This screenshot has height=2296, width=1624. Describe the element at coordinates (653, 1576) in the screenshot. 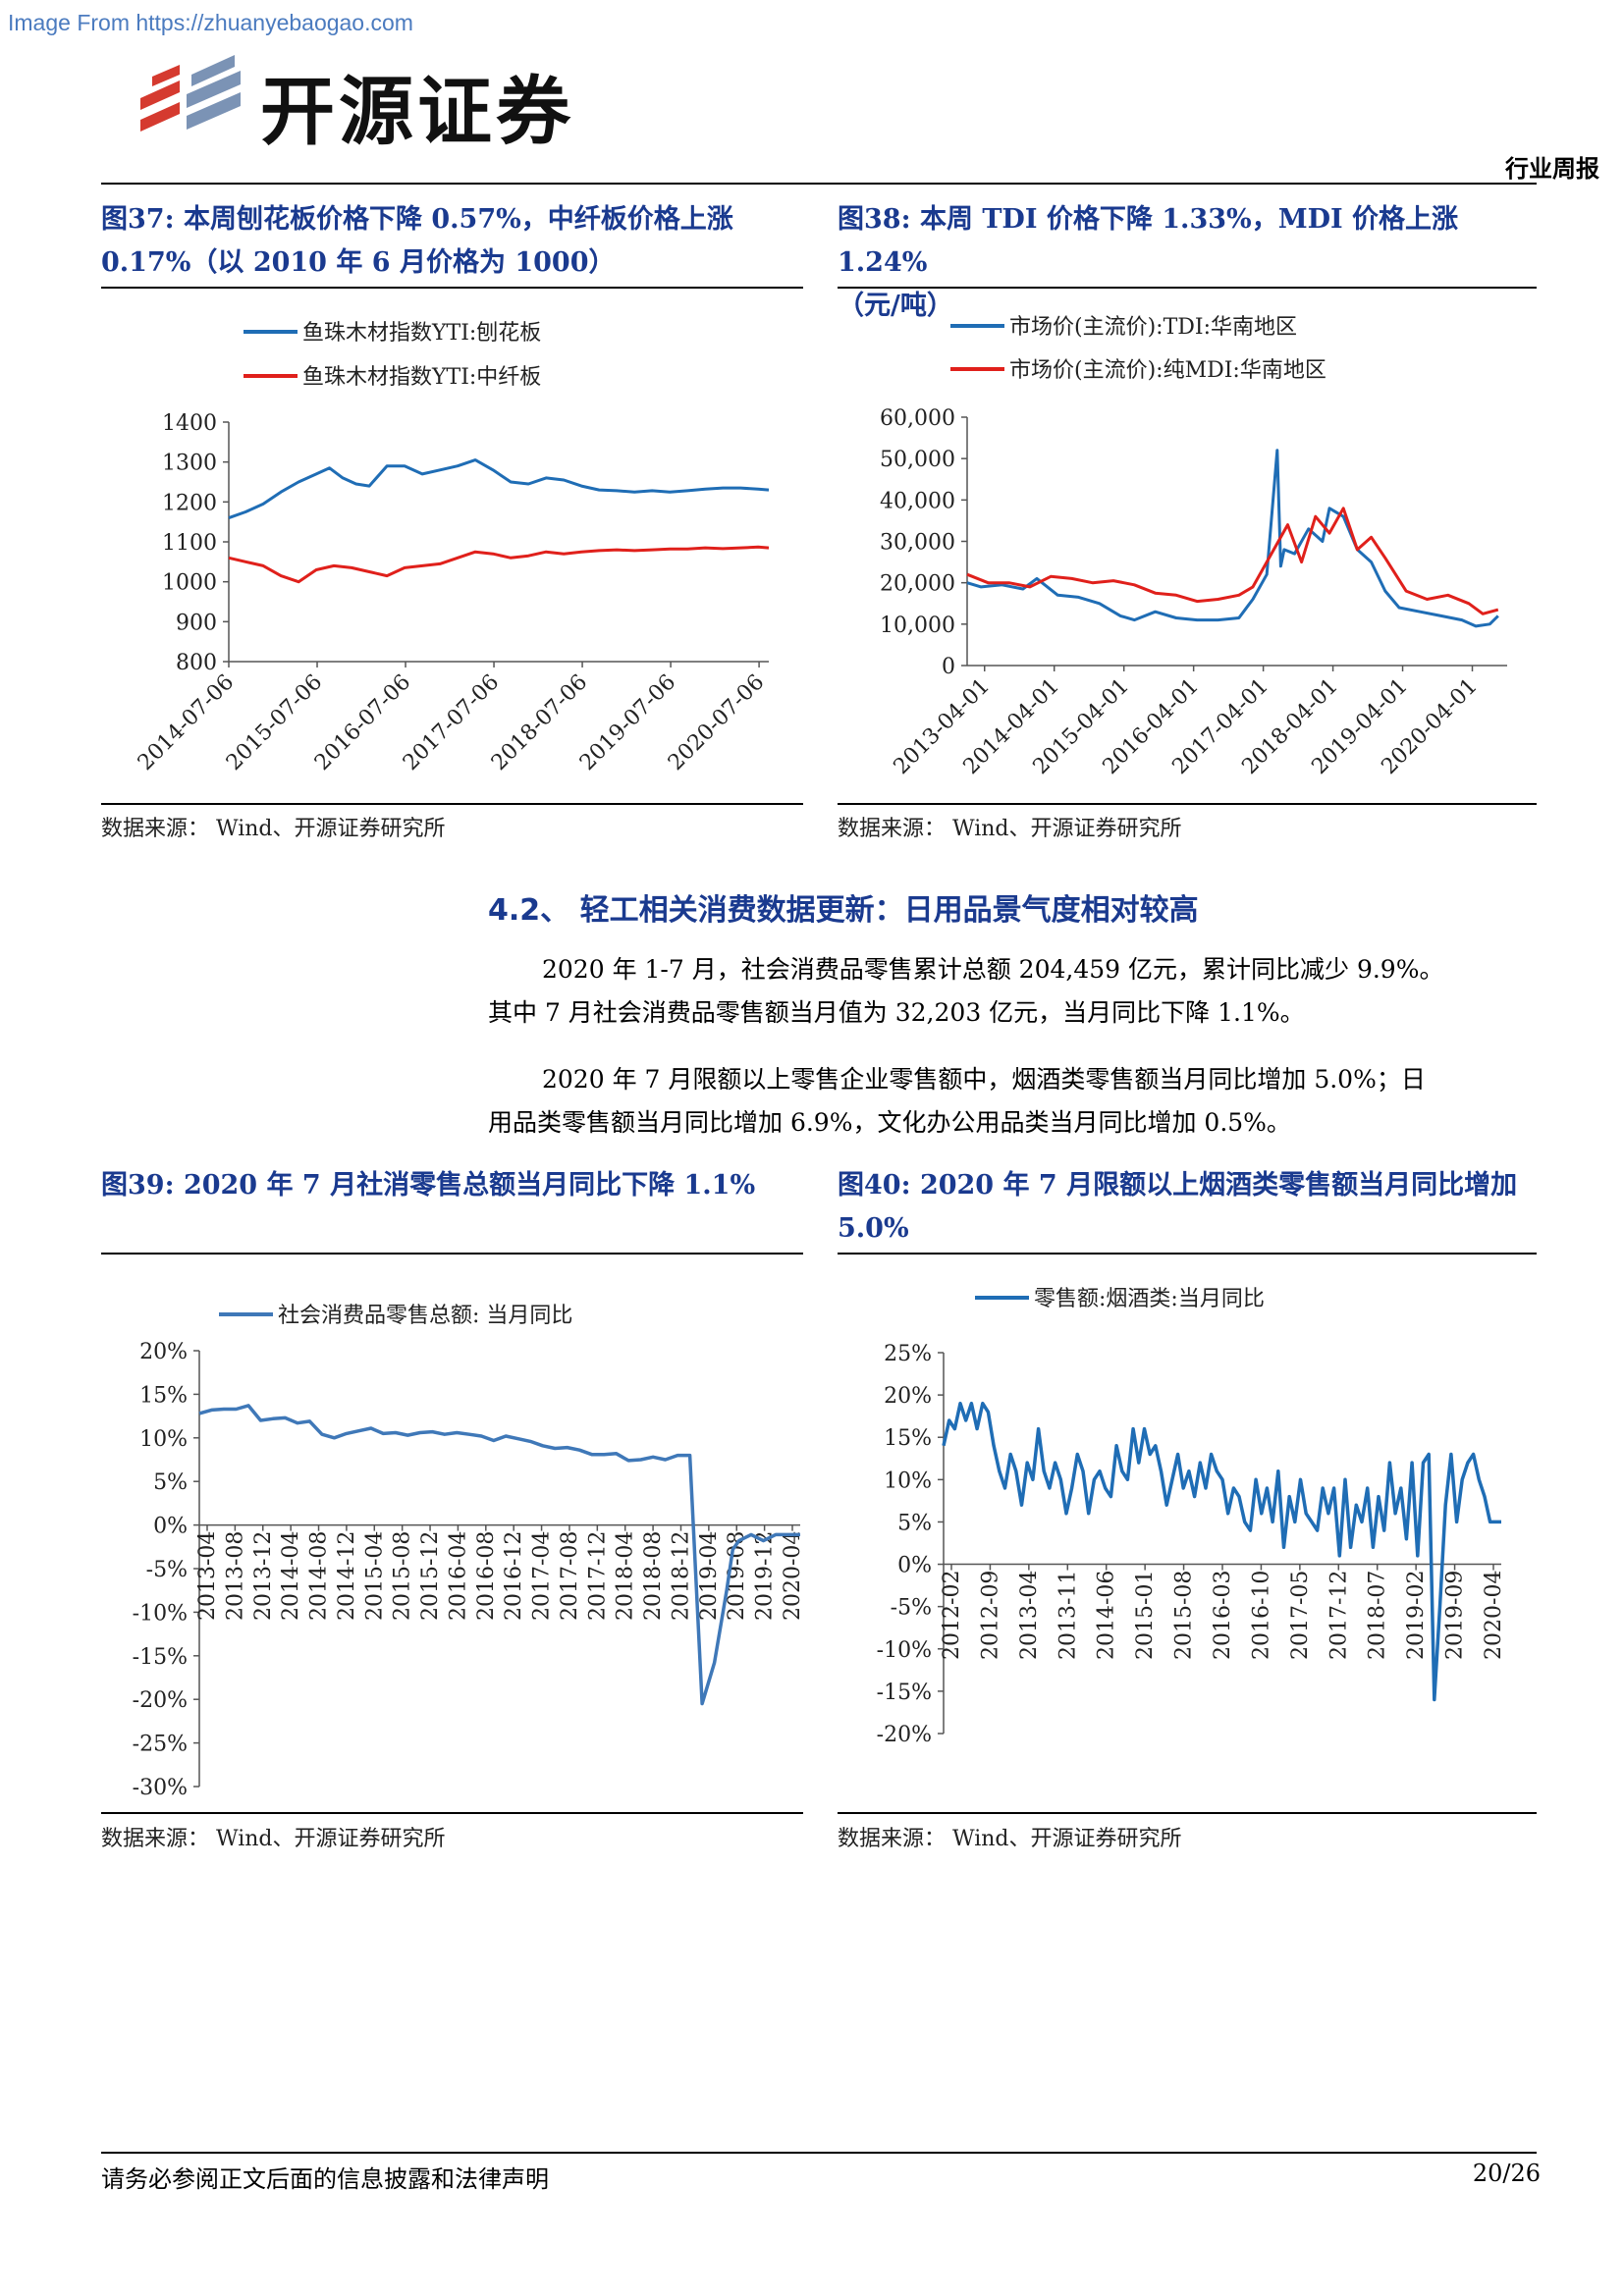

I see `x-tick-label: 2018-08` at that location.